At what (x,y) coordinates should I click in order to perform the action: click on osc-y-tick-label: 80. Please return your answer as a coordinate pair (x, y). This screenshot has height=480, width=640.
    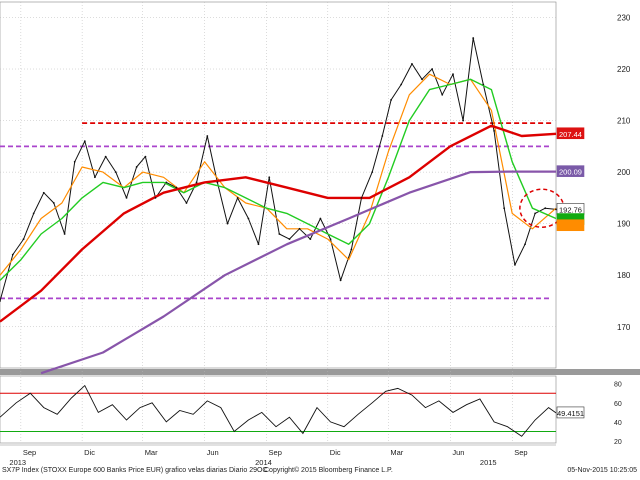
    Looking at the image, I should click on (618, 385).